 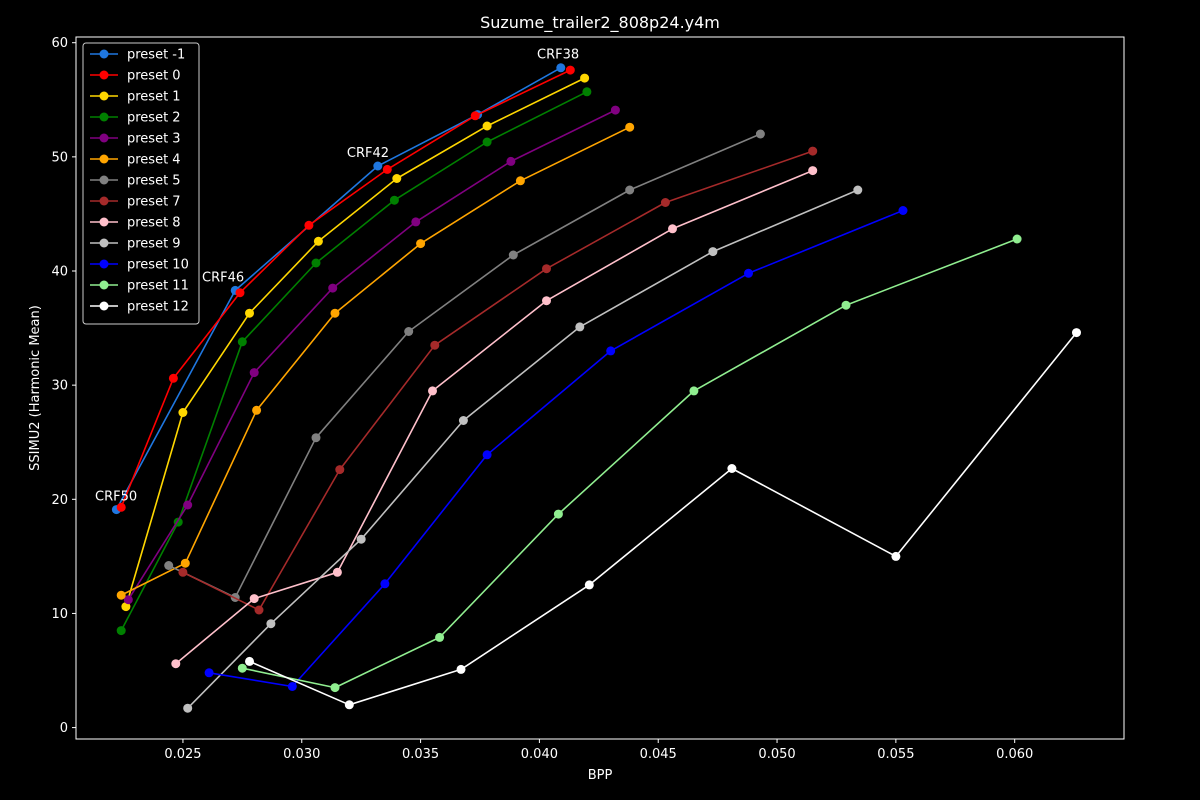 I want to click on x-tick-label: 0.045, so click(x=658, y=754).